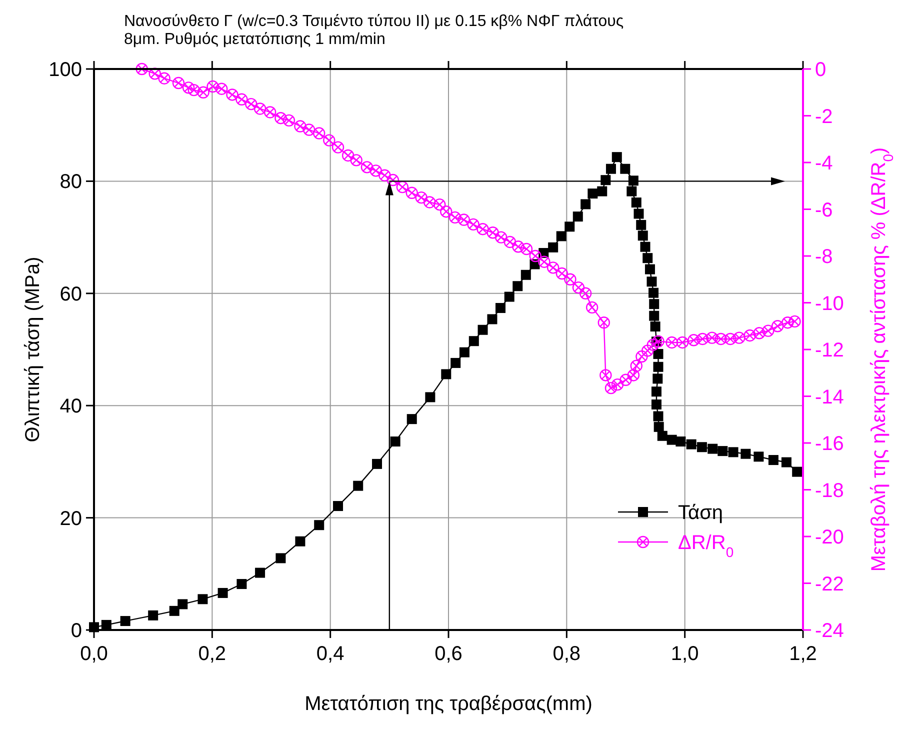  I want to click on x-axis-title: Μετατόπιση της τραβέρσας(mm), so click(448, 704).